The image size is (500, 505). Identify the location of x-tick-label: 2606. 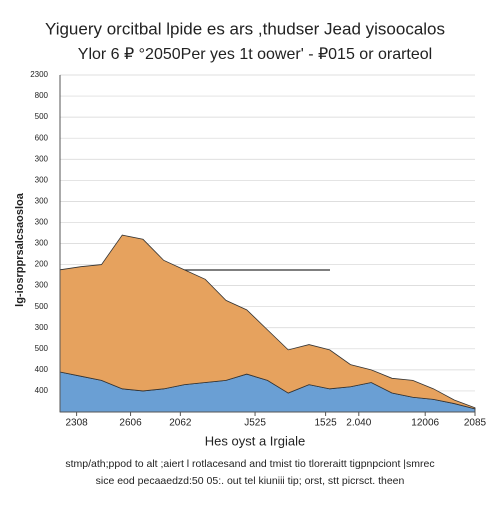
(130, 423).